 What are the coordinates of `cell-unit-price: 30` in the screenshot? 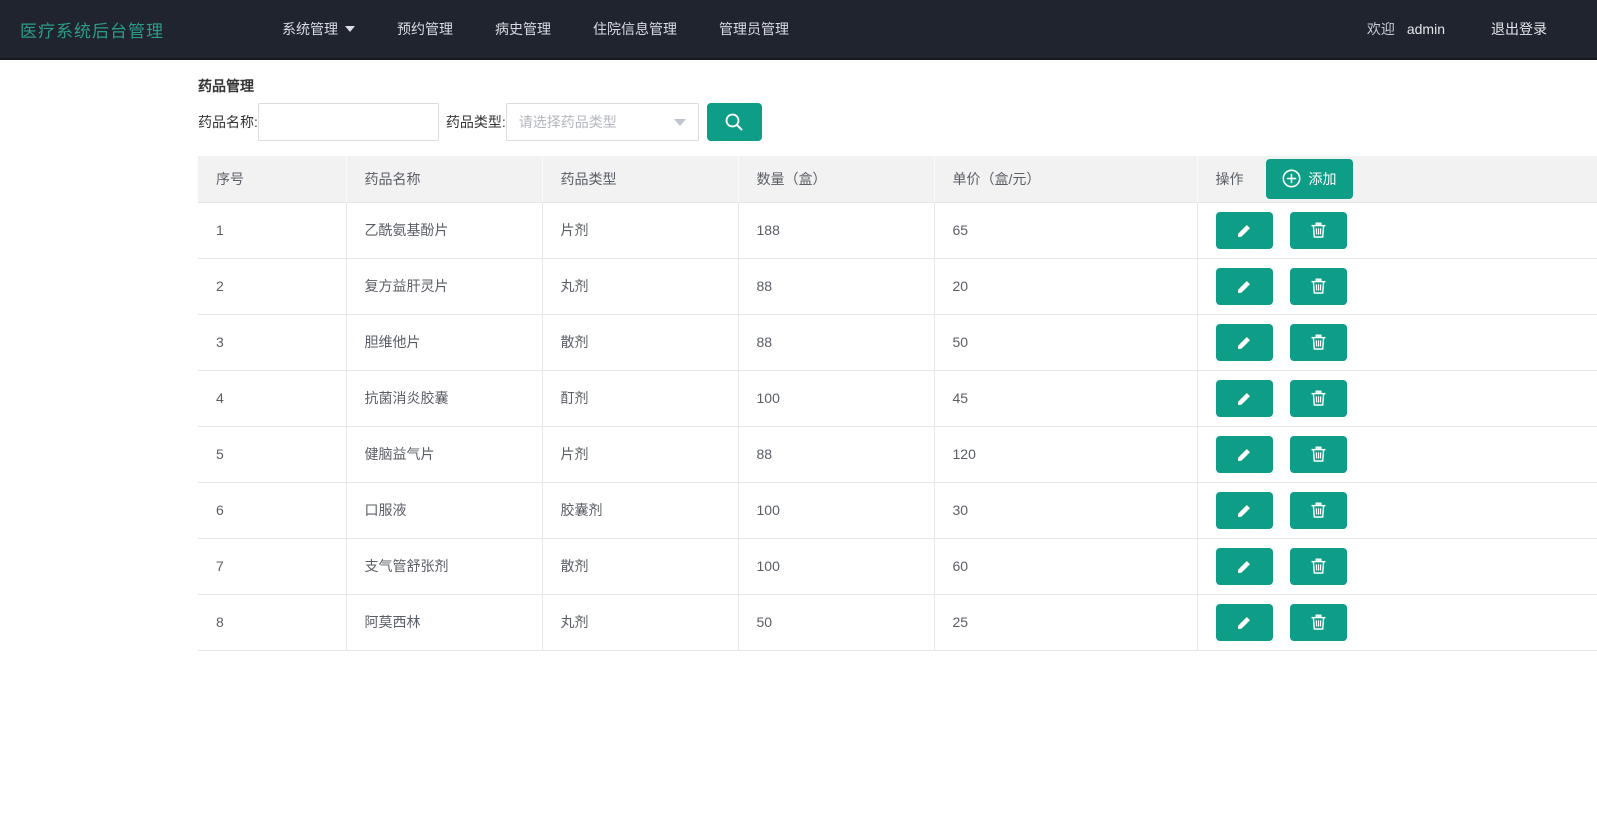 It's located at (1066, 510).